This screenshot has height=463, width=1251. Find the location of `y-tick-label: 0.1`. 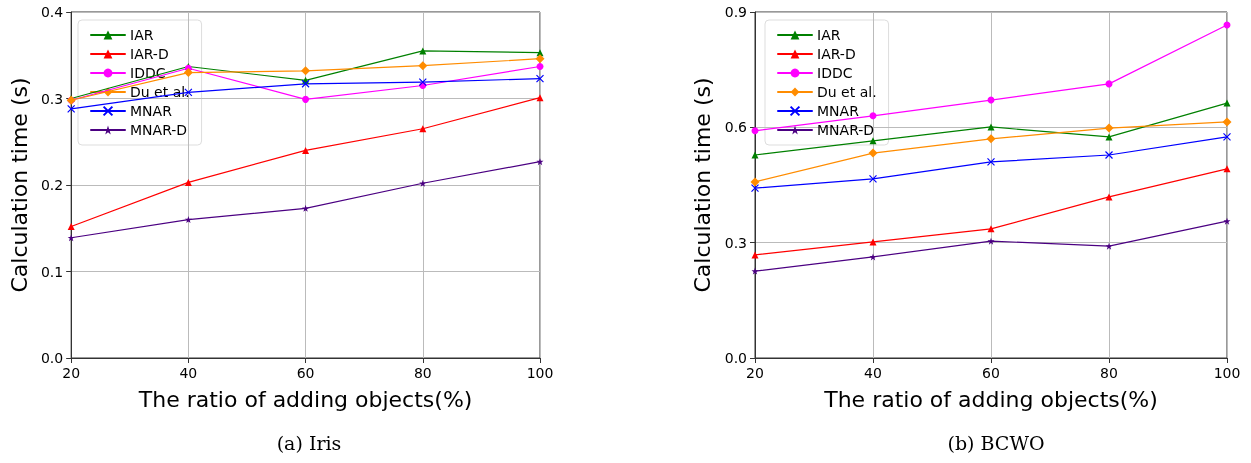

y-tick-label: 0.1 is located at coordinates (52, 271).